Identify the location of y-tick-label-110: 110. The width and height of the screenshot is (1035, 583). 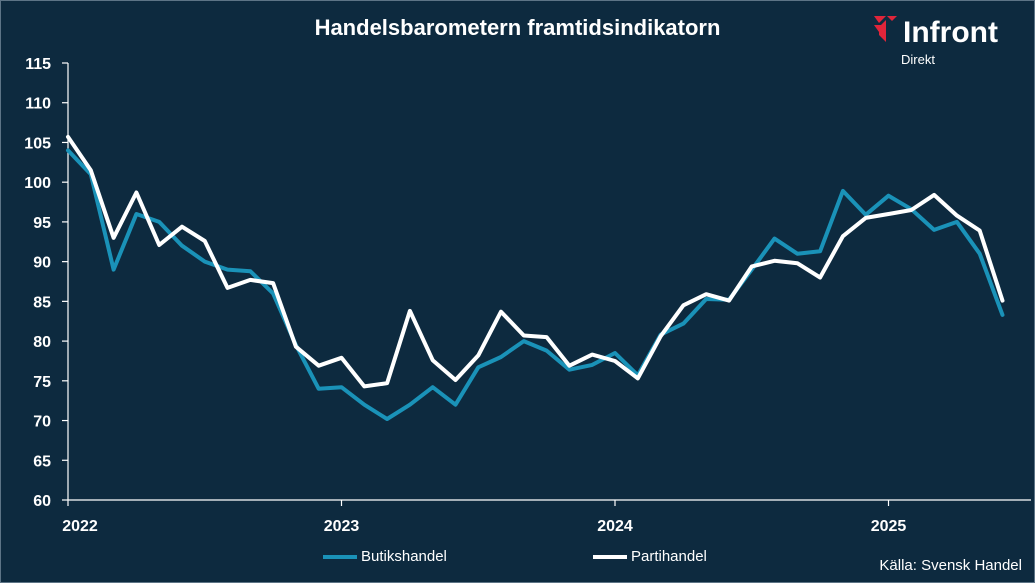
(38, 104).